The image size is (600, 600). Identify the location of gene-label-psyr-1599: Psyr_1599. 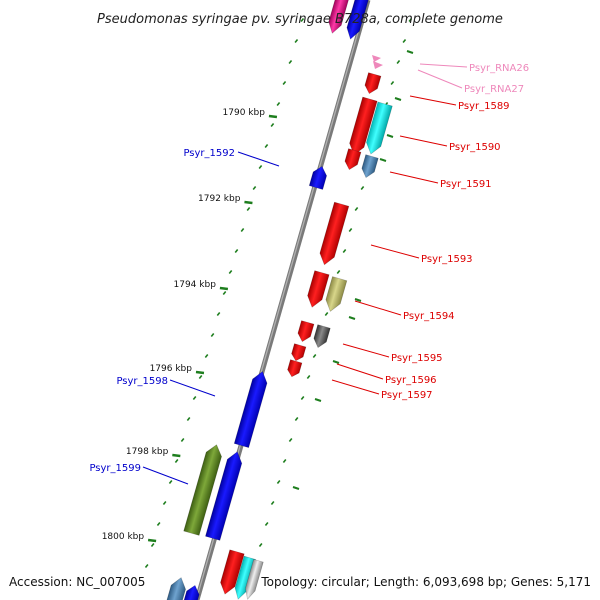
(115, 468).